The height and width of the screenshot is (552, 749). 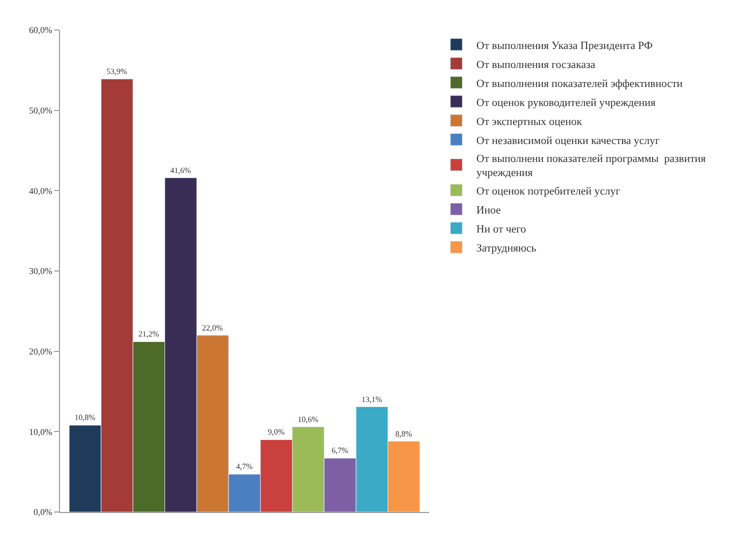 What do you see at coordinates (40, 351) in the screenshot?
I see `y-tick-label: 20,0%` at bounding box center [40, 351].